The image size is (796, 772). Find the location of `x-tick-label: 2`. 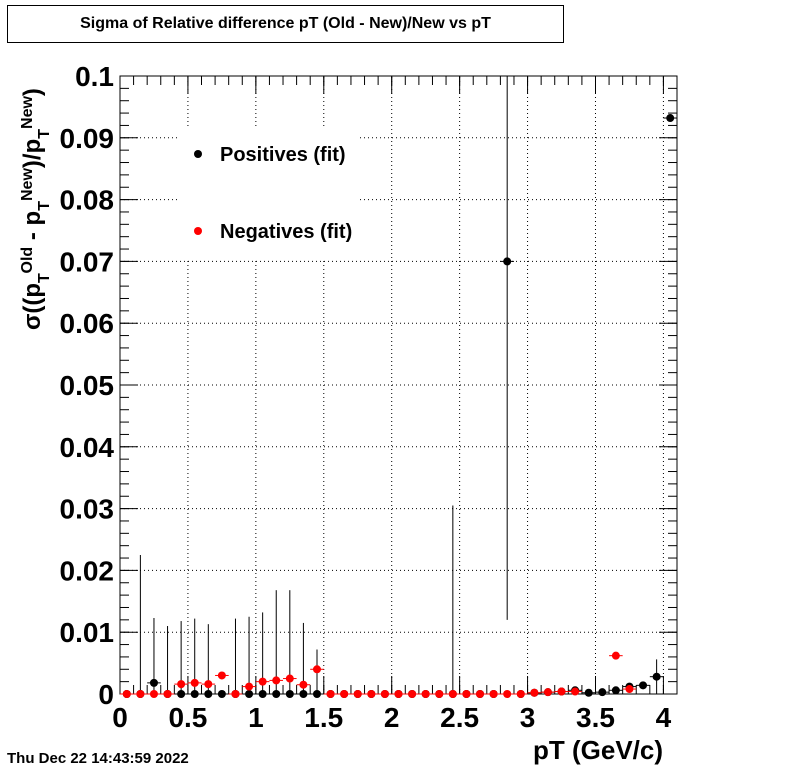

x-tick-label: 2 is located at coordinates (392, 717).